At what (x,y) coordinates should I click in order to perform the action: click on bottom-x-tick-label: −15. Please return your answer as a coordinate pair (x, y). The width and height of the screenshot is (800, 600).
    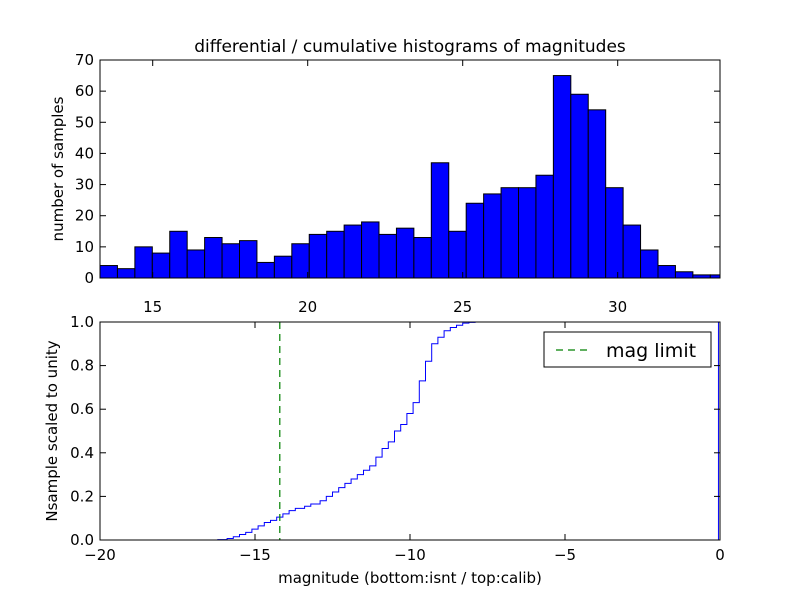
    Looking at the image, I should click on (255, 555).